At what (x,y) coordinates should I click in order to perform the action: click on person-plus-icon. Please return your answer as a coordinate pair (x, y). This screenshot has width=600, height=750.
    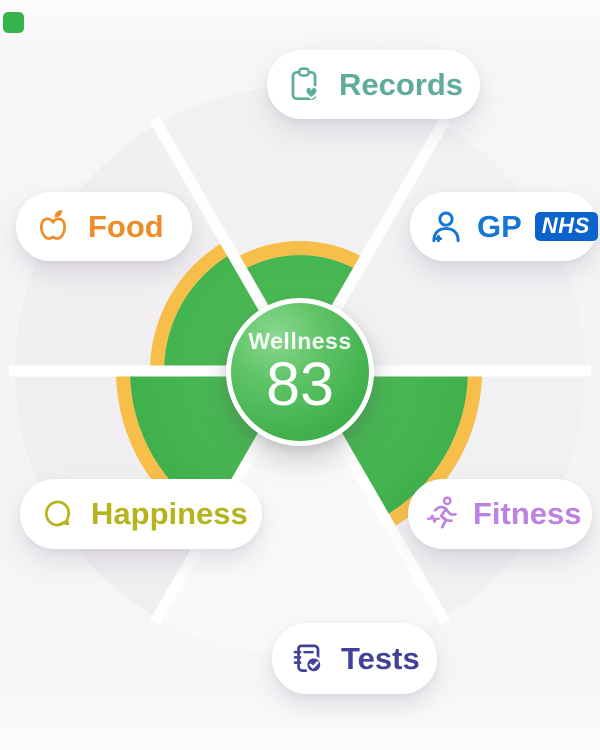
    Looking at the image, I should click on (446, 226).